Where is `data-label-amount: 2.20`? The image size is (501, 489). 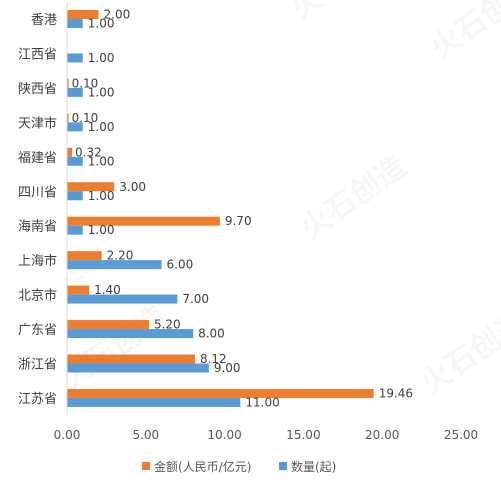
data-label-amount: 2.20 is located at coordinates (120, 256).